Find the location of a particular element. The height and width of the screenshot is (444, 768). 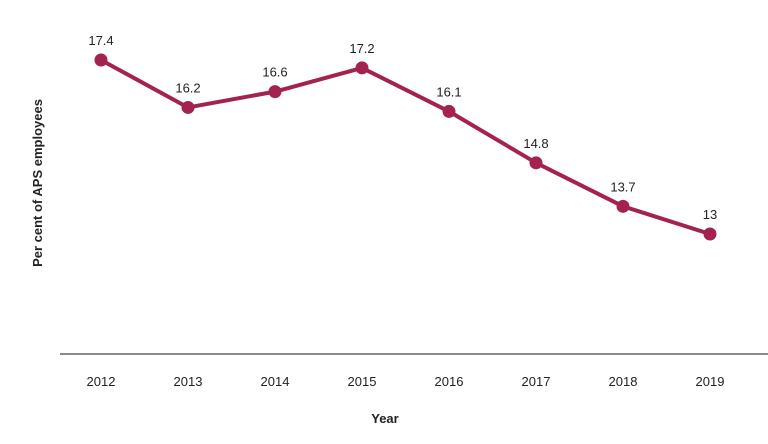

x-tick-label: 2016 is located at coordinates (449, 381).